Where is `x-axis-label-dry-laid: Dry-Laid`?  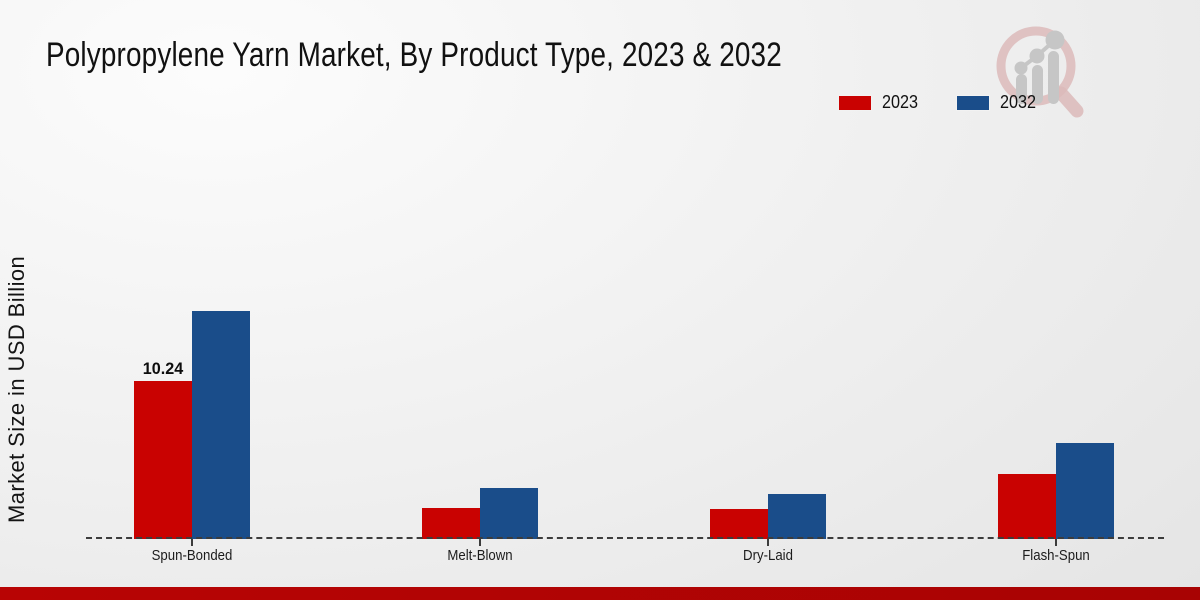
x-axis-label-dry-laid: Dry-Laid is located at coordinates (768, 555).